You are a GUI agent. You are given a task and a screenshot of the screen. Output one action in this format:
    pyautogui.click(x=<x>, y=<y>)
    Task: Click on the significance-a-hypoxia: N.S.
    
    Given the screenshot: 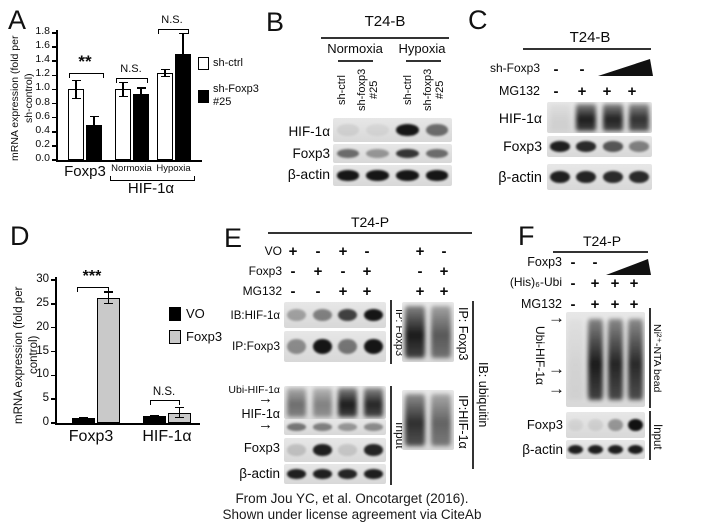 What is the action you would take?
    pyautogui.click(x=172, y=20)
    